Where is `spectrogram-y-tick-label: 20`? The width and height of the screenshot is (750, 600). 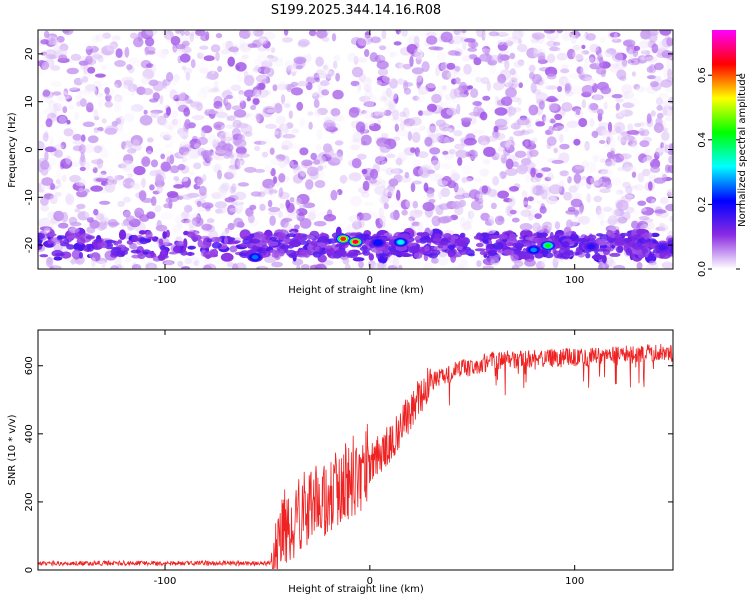
spectrogram-y-tick-label: 20 is located at coordinates (29, 54).